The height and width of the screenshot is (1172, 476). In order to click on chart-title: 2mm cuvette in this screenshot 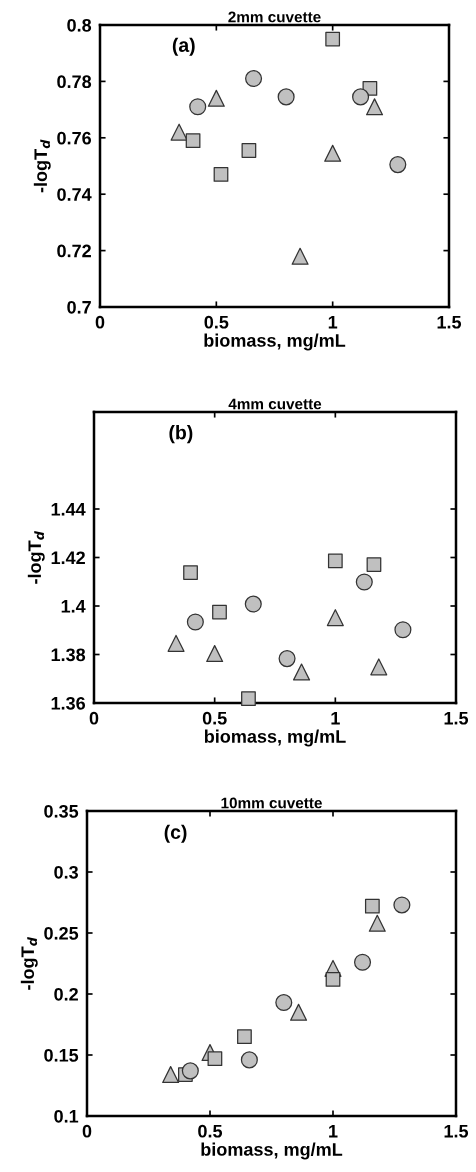, I will do `click(274, 17)`.